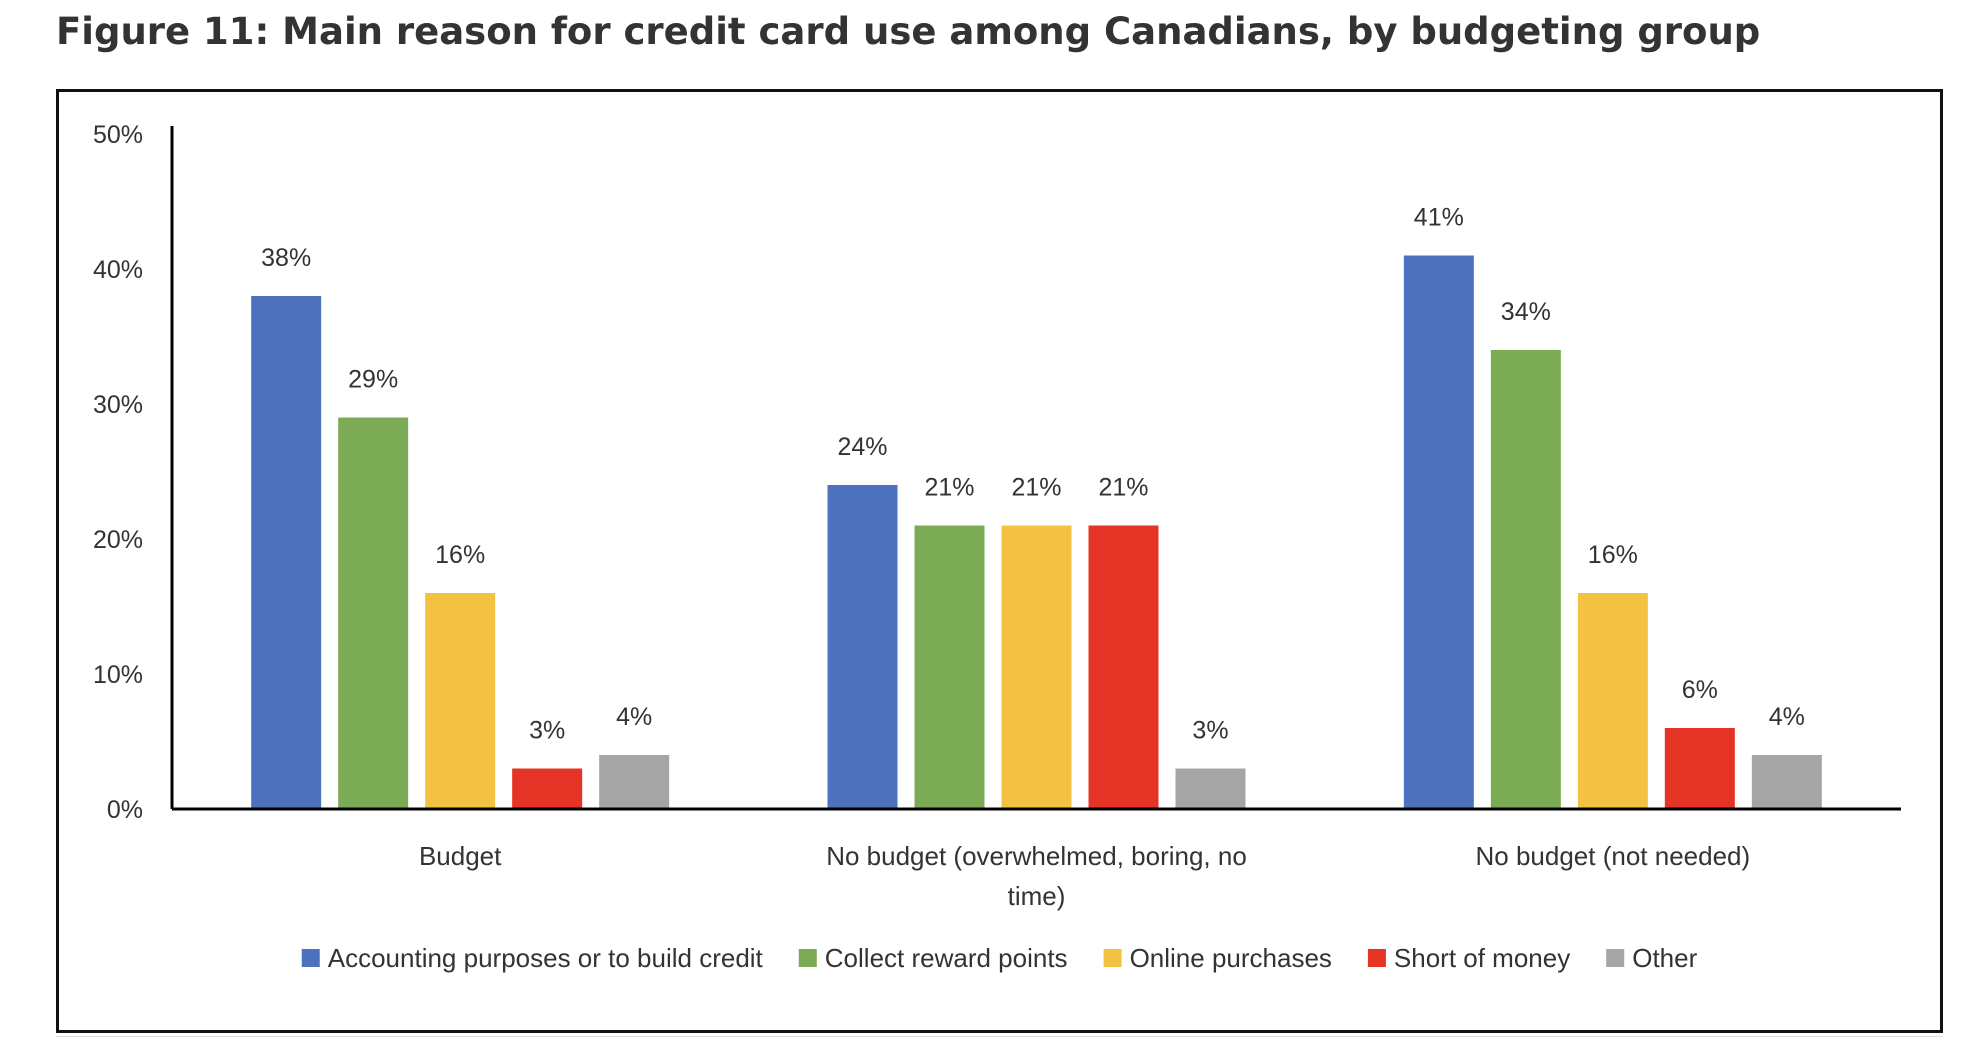 This screenshot has width=1970, height=1050. Describe the element at coordinates (133, 472) in the screenshot. I see `y-axis: 0% 10% 20% 30% 40% 50%` at that location.